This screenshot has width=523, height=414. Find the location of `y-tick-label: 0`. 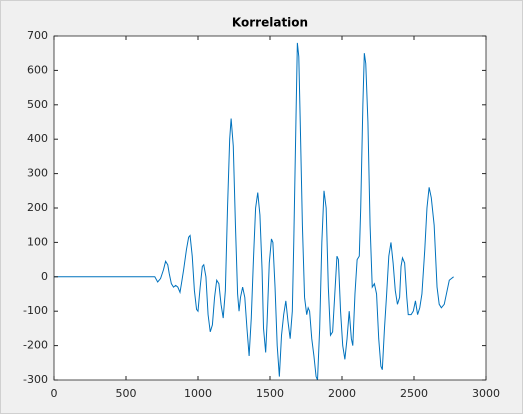

y-tick-label: 0 is located at coordinates (44, 276).